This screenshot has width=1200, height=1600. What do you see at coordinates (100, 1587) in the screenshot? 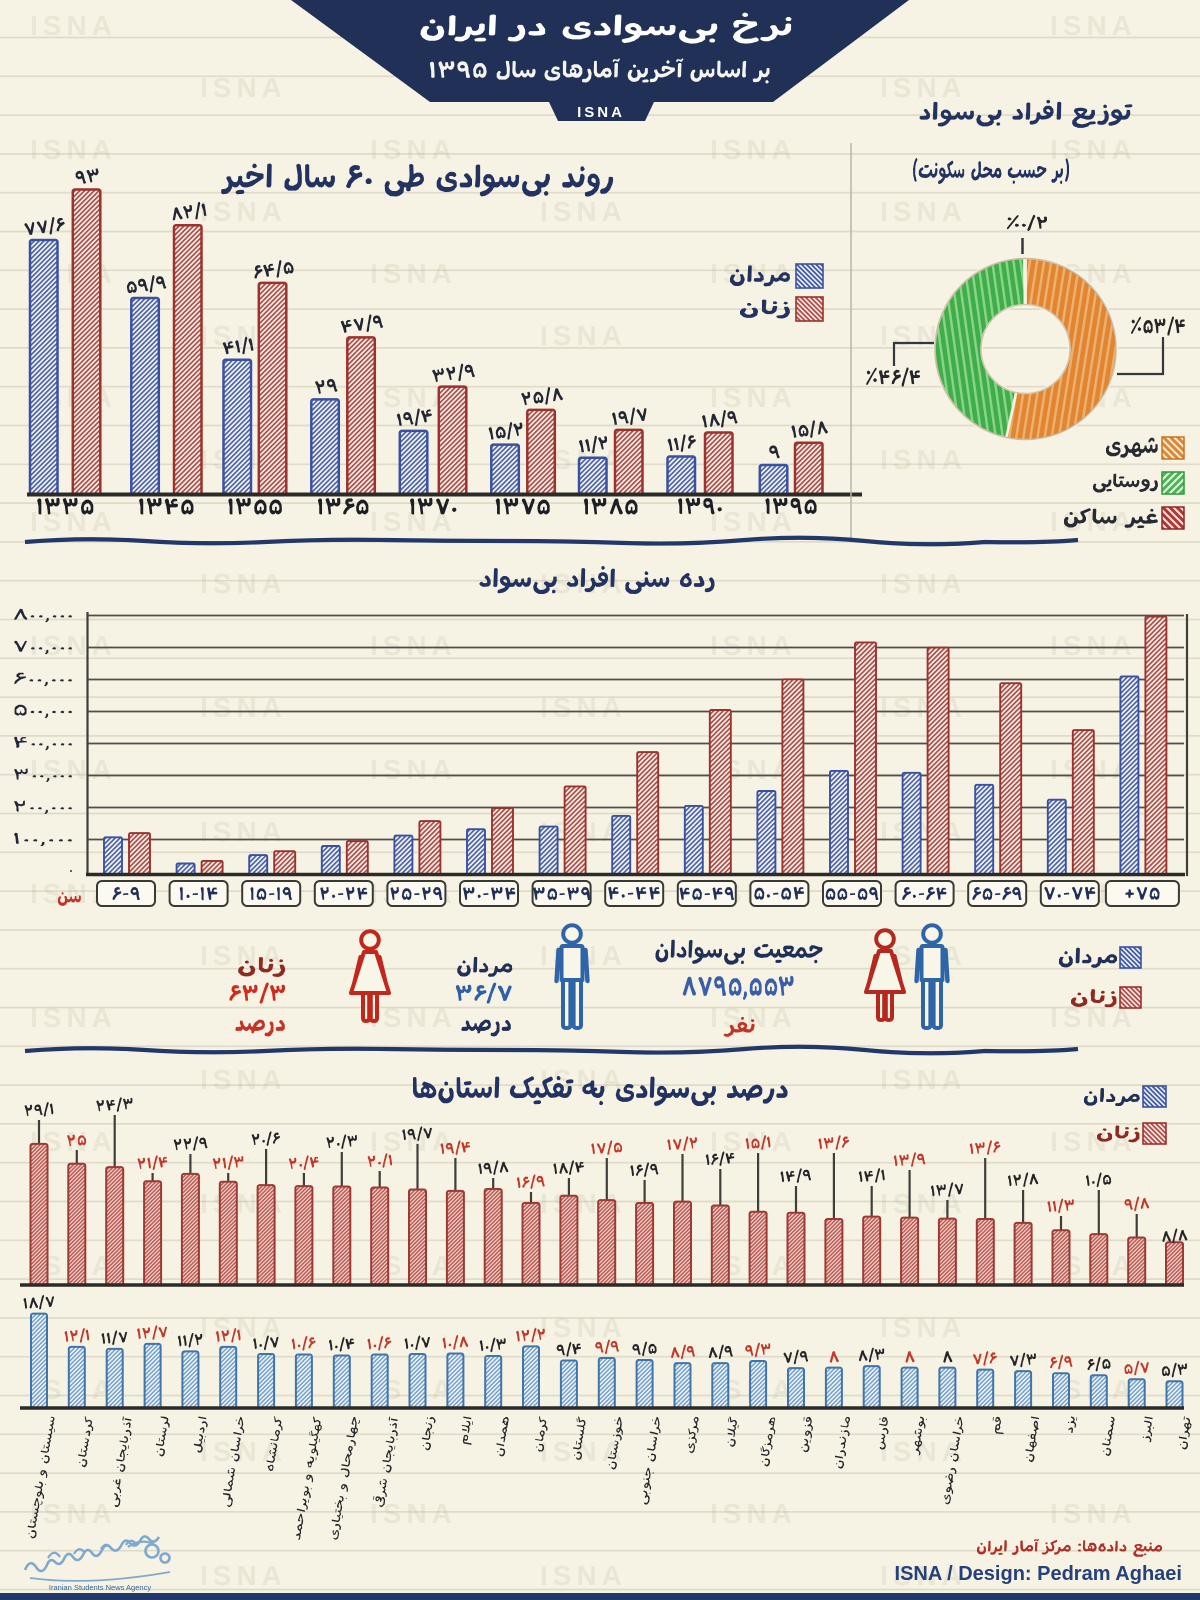
I see `svg-text:Iranian Students News Agenc: Iranian Students News Agency` at bounding box center [100, 1587].